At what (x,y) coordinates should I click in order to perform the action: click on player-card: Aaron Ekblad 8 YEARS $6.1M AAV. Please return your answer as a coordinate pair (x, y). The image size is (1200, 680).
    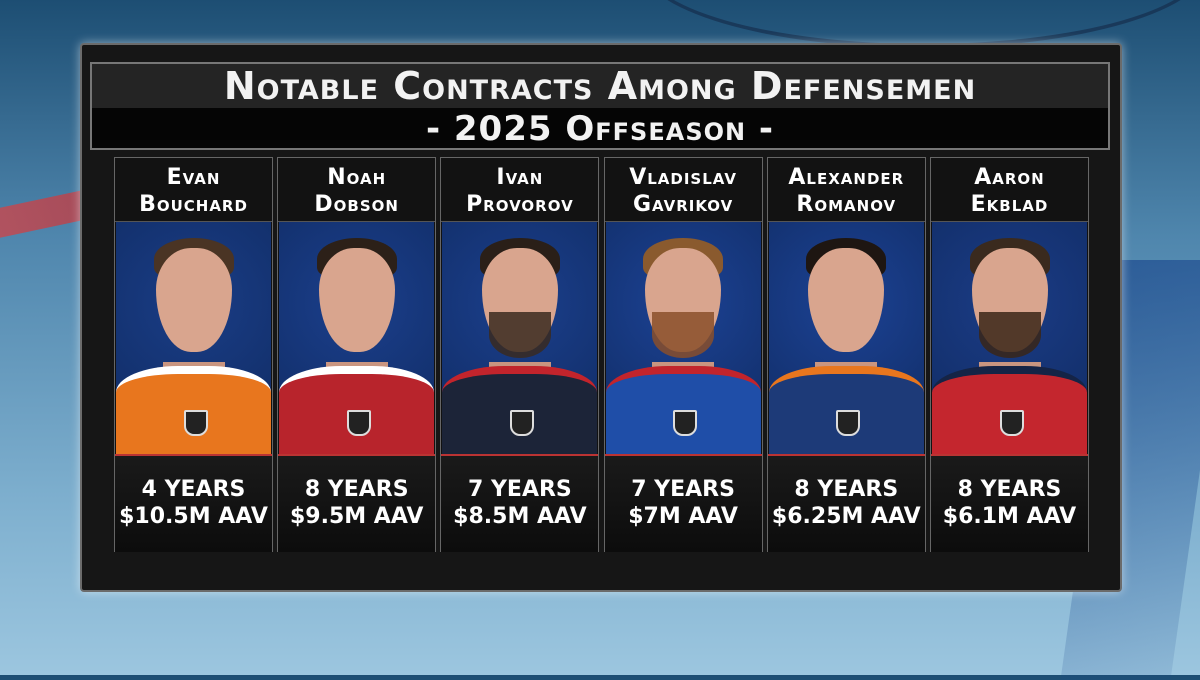
    Looking at the image, I should click on (1009, 354).